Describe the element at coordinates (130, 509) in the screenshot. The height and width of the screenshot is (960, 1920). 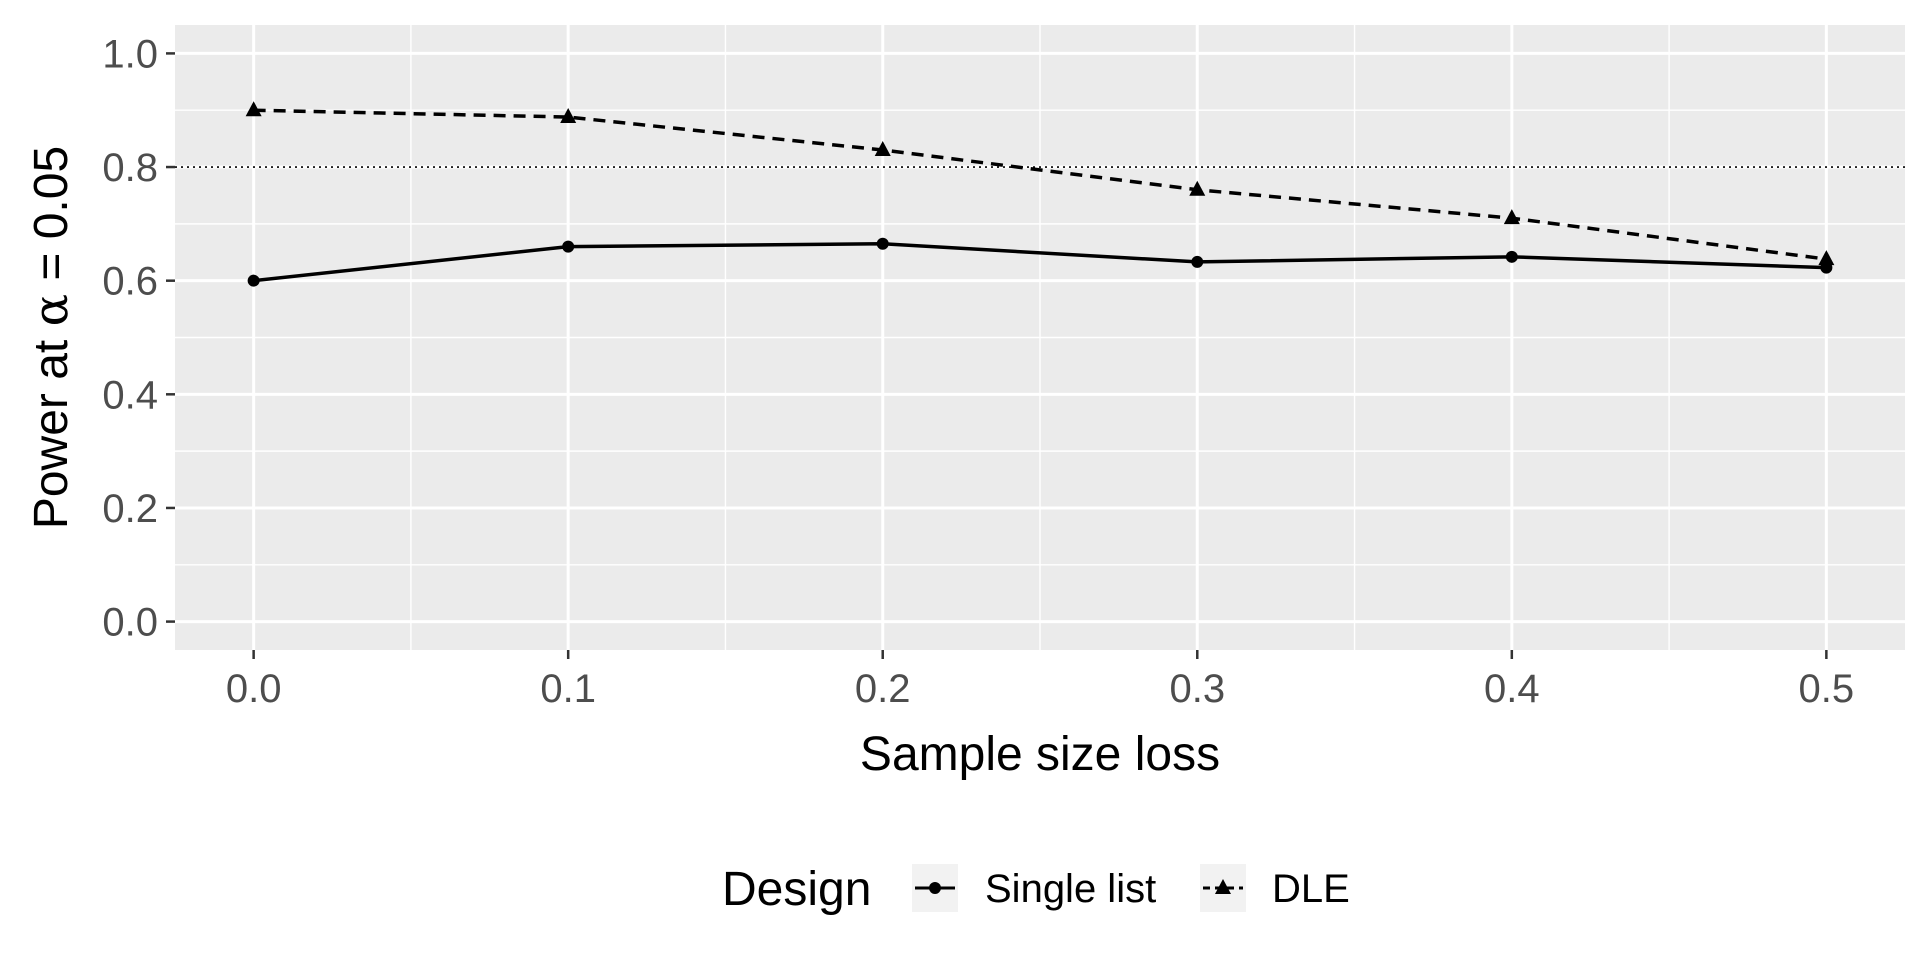
I see `y-tick-label: 0.2` at that location.